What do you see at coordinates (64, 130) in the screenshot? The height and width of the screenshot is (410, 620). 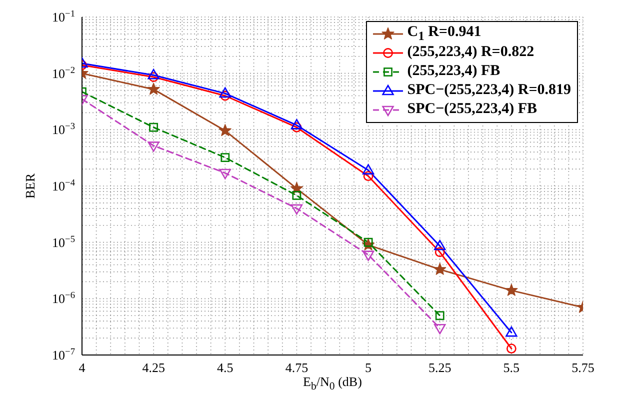 I see `y-tick-label: 10$^{−3}$` at bounding box center [64, 130].